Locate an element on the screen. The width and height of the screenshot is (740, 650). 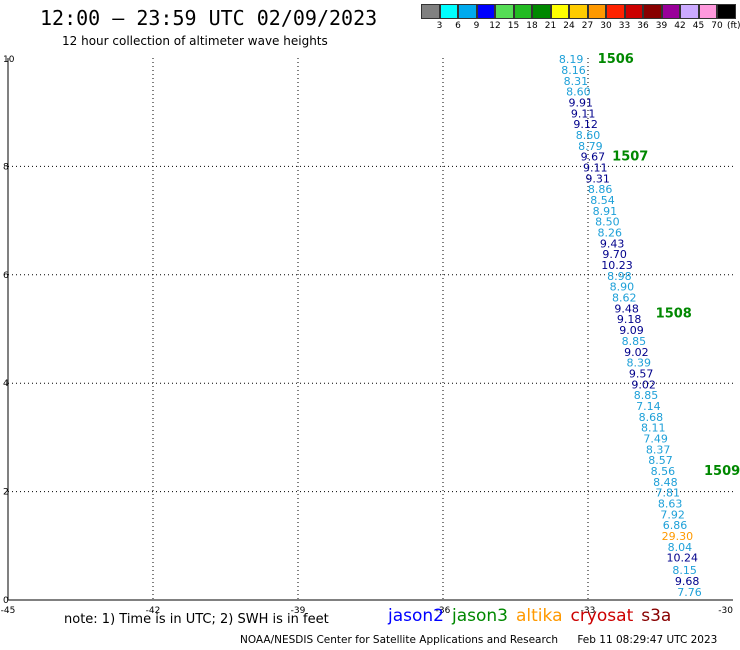
satellite-cryosat: cryosat is located at coordinates (602, 616).